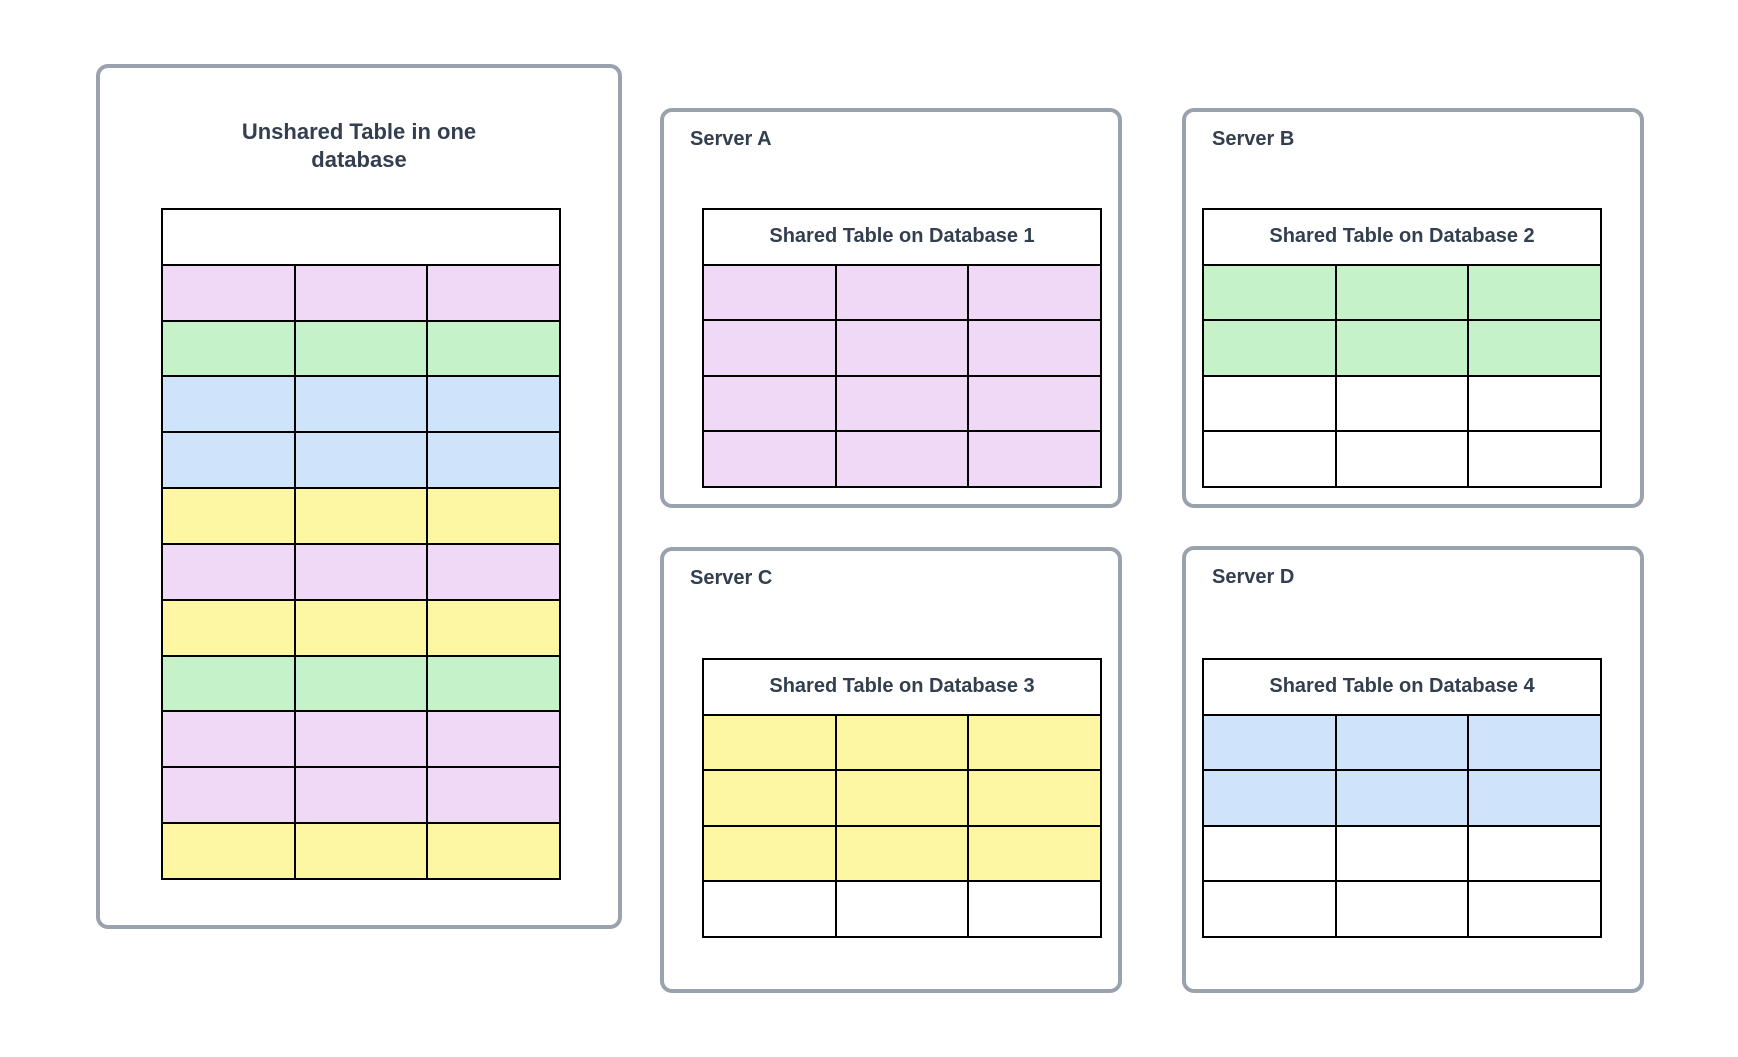 Image resolution: width=1738 pixels, height=1057 pixels. I want to click on server-b-table-header: Shared Table on Database 2, so click(1402, 237).